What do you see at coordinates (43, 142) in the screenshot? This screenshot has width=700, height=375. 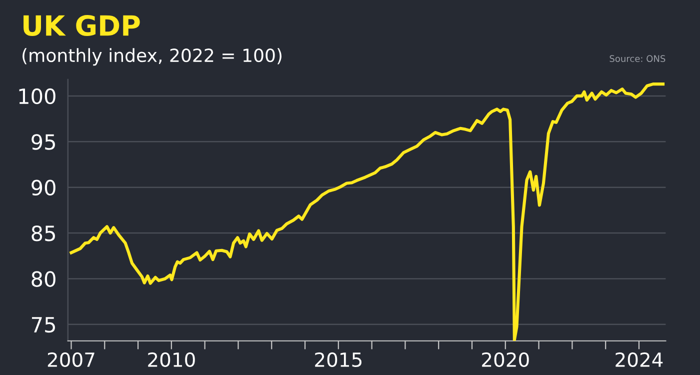 I see `y-tick-label: 95` at bounding box center [43, 142].